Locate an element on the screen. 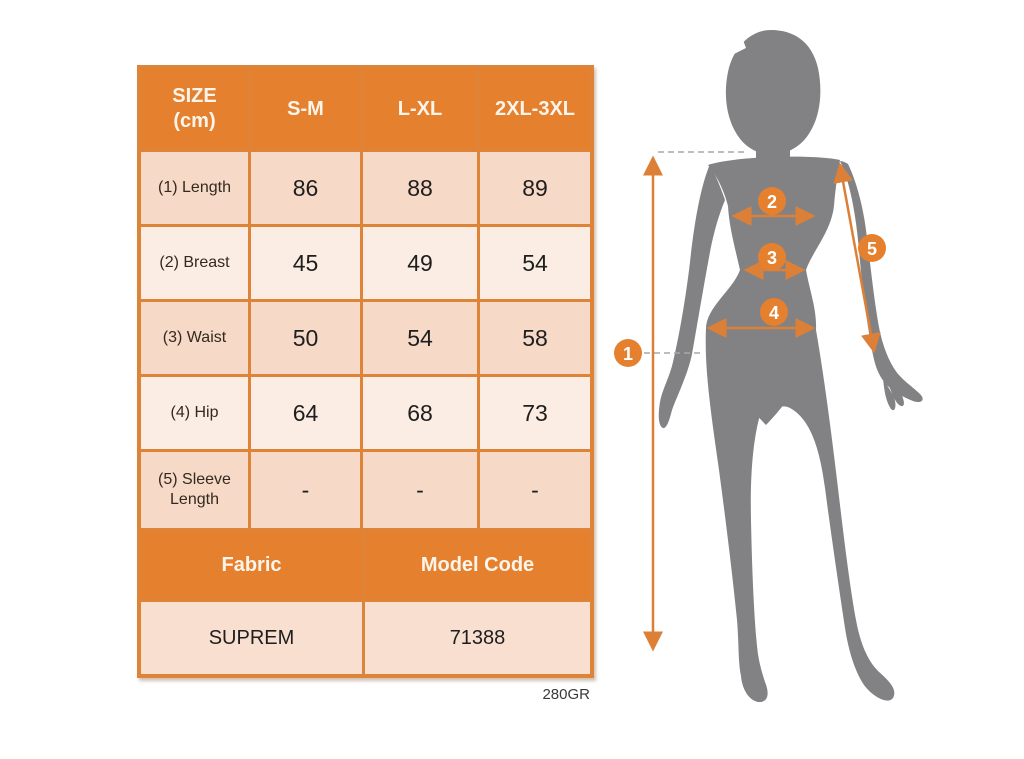 The height and width of the screenshot is (759, 1024). waist-2xl3xl-value: 58 is located at coordinates (535, 338).